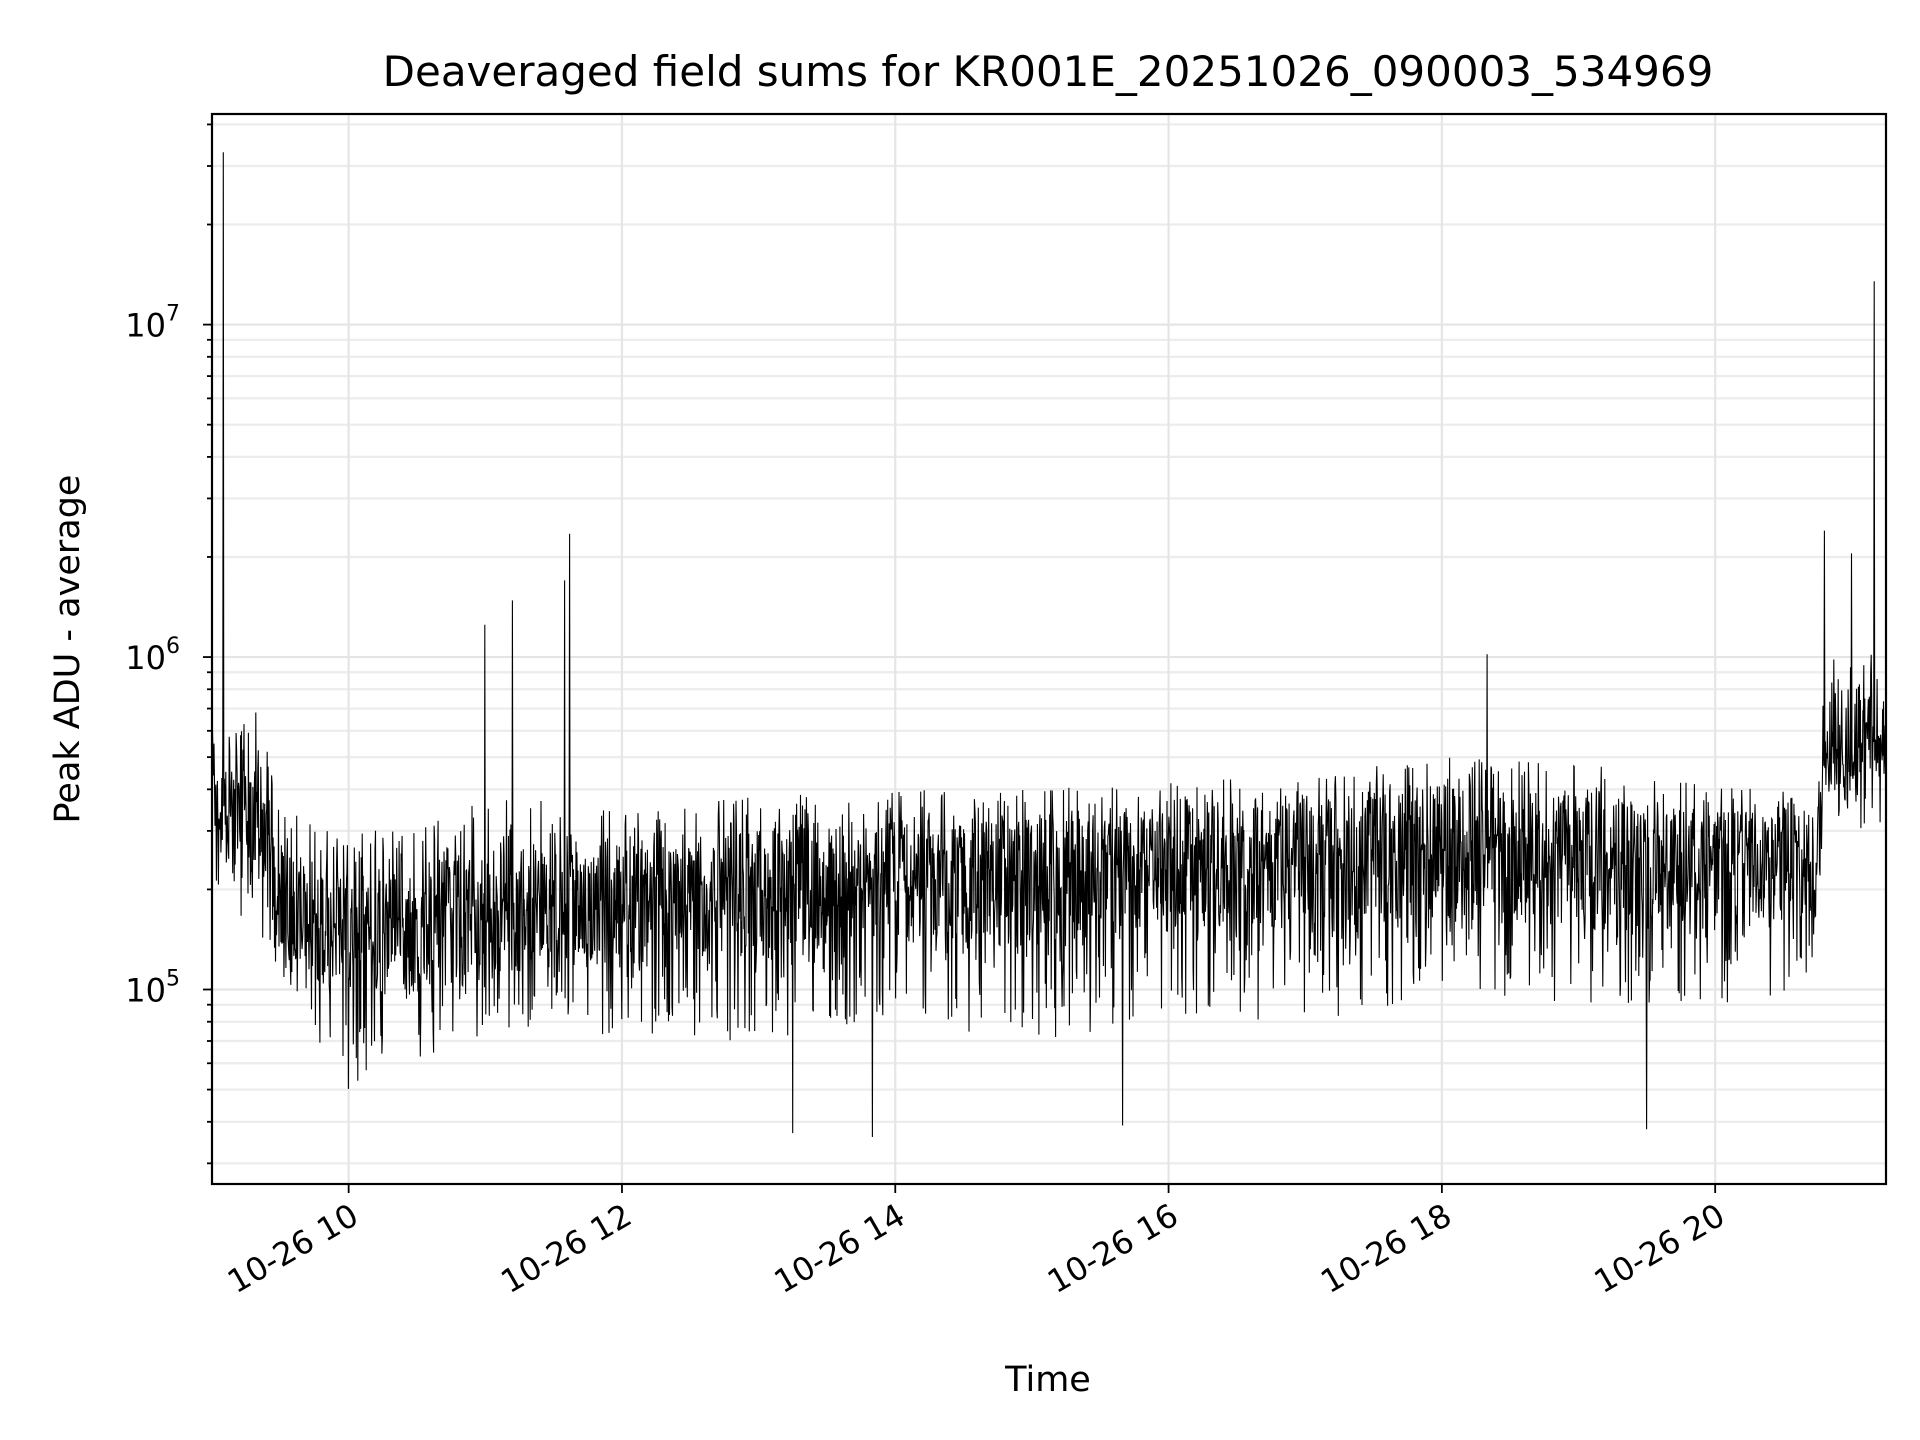  I want to click on y-tick-label: 10⁶, so click(152, 655).